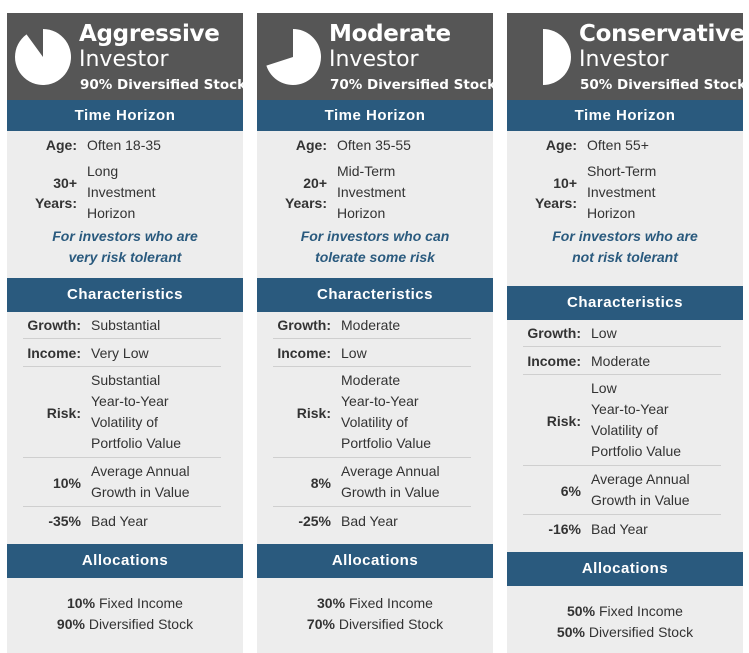 Image resolution: width=749 pixels, height=653 pixels. I want to click on risk-line: Low, so click(604, 388).